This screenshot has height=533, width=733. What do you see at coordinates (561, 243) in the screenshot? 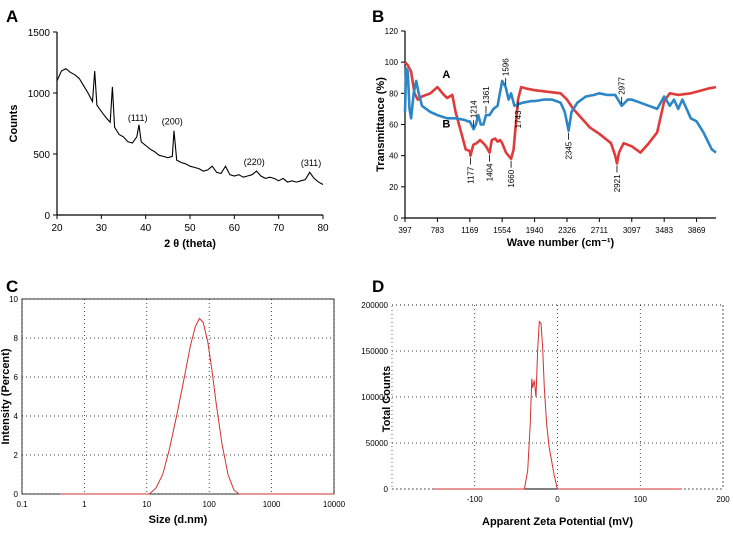
I see `x-axis-label-b: Wave number (cm⁻¹)` at bounding box center [561, 243].